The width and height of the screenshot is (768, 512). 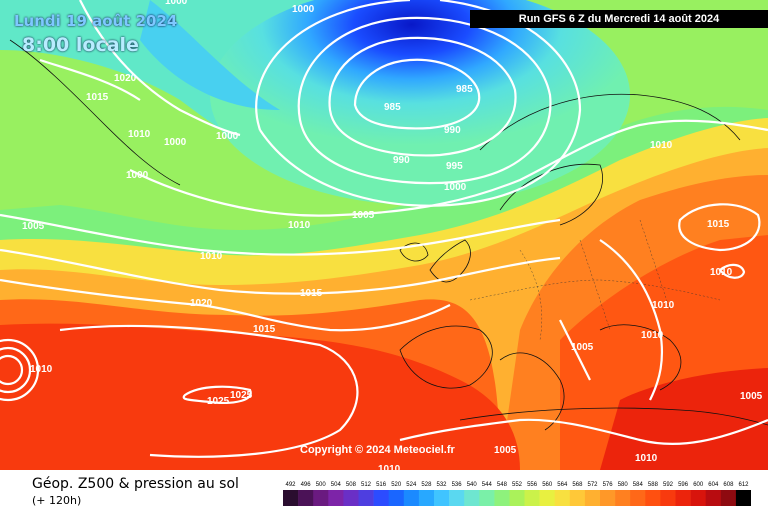 I want to click on greenland-coast, so click(x=95, y=112).